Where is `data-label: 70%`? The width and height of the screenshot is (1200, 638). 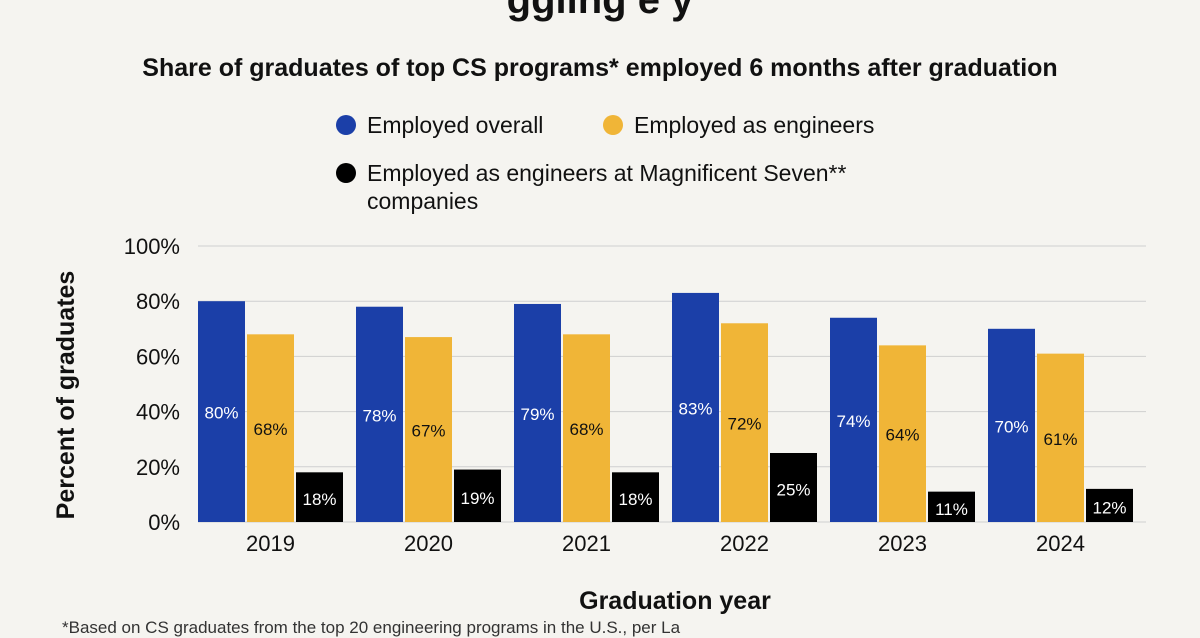
data-label: 70% is located at coordinates (1011, 426).